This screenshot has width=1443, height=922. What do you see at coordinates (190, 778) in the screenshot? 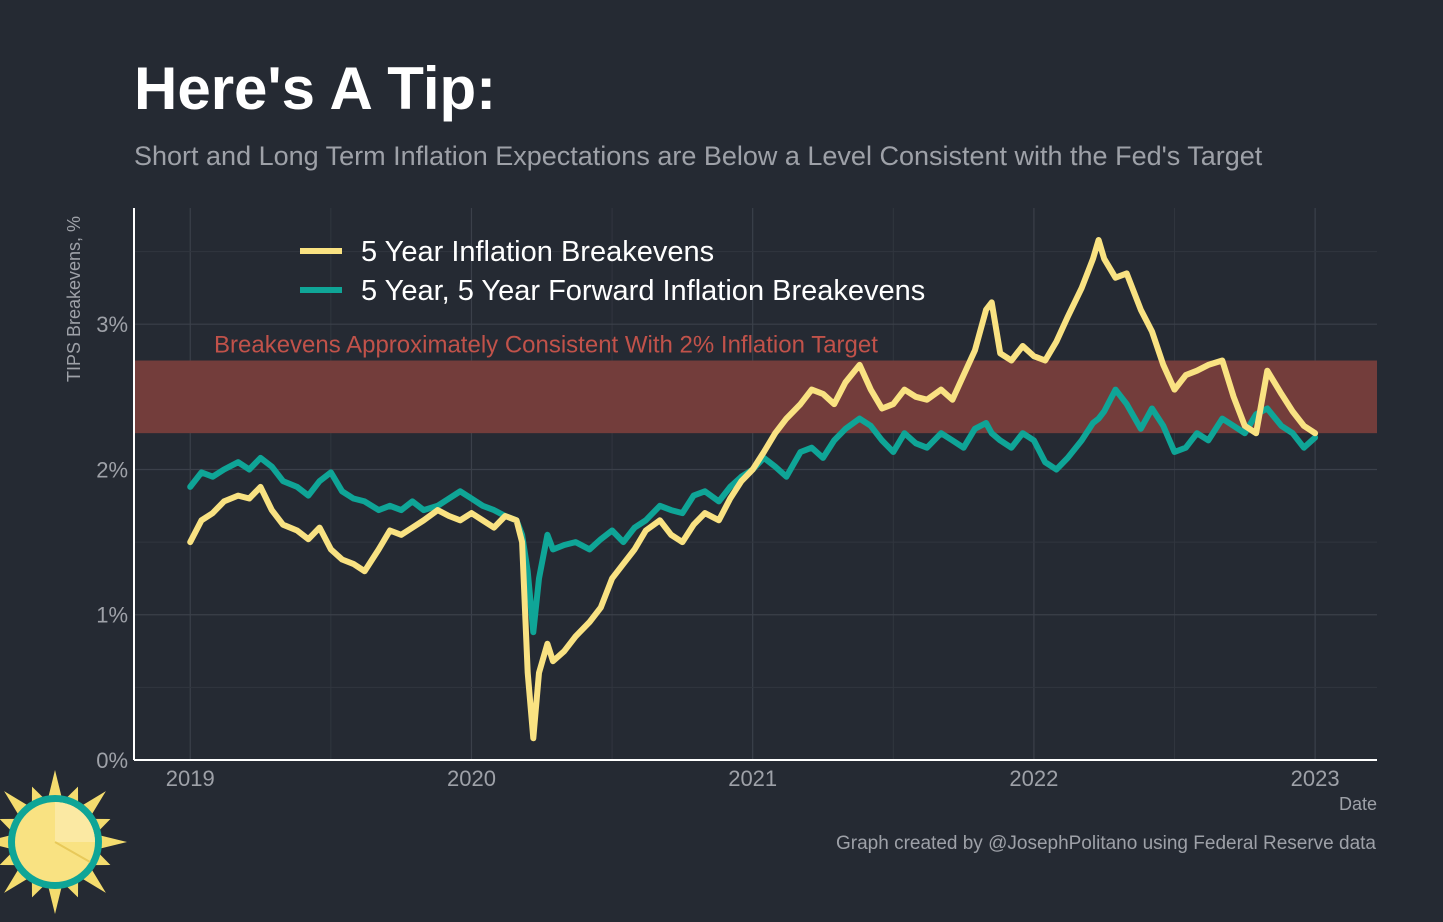
I see `x-tick-label: 2019` at bounding box center [190, 778].